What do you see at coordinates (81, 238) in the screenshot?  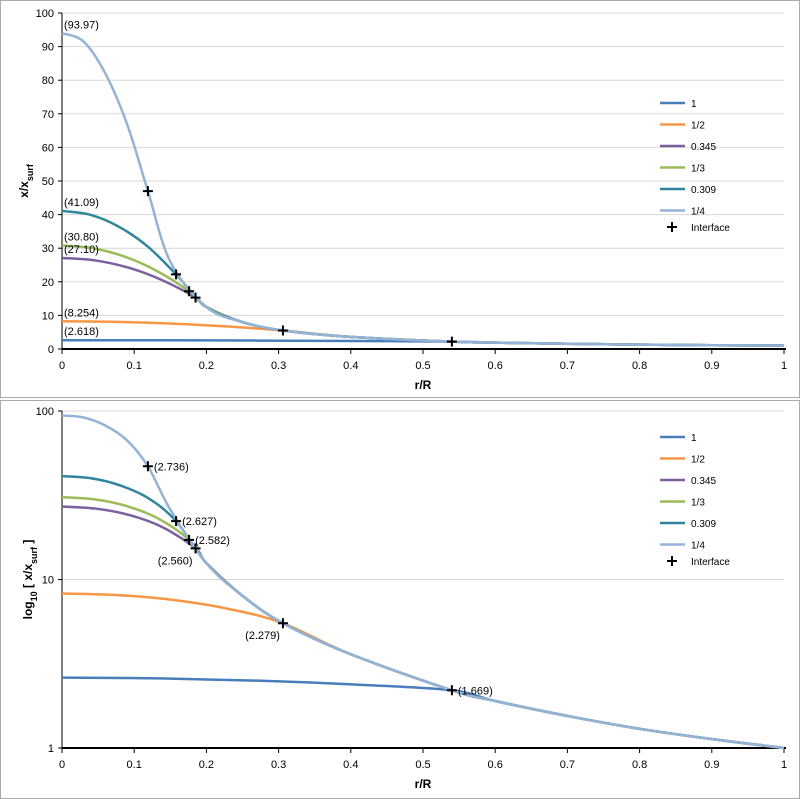 I see `data-label: (30.80)` at bounding box center [81, 238].